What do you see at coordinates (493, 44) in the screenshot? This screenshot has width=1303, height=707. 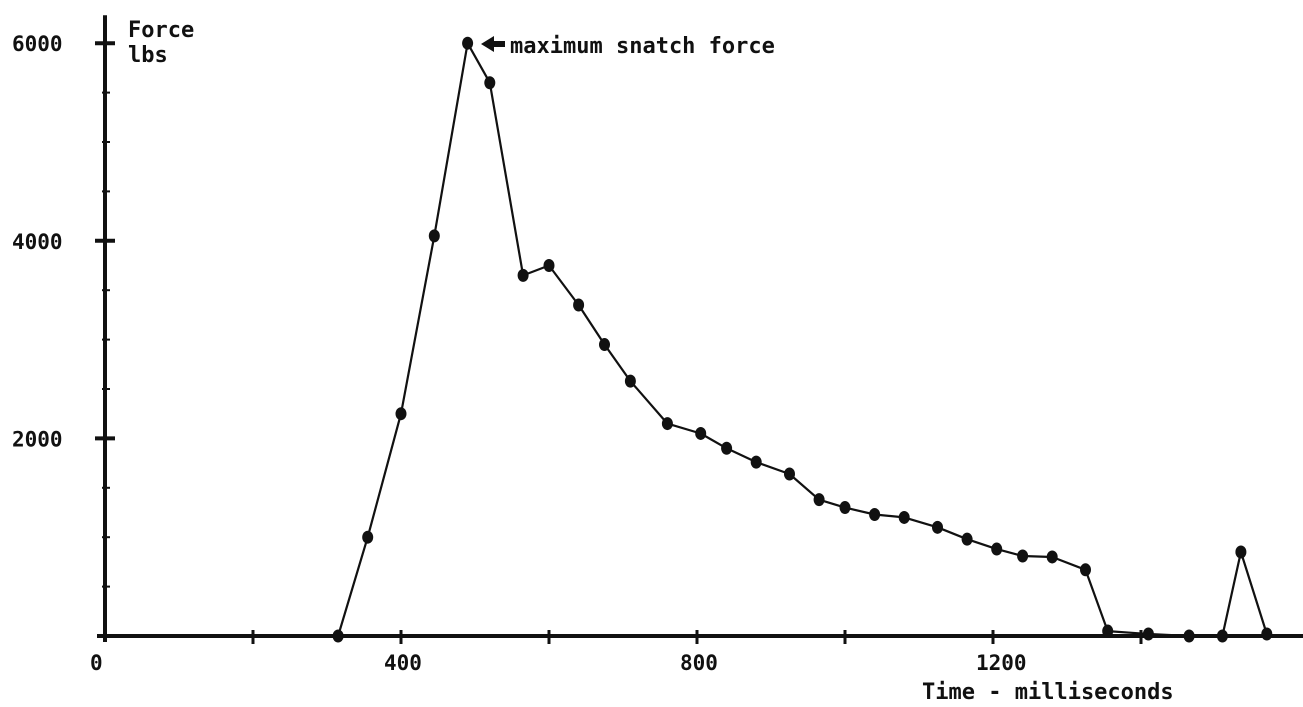 I see `annotation-arrow` at bounding box center [493, 44].